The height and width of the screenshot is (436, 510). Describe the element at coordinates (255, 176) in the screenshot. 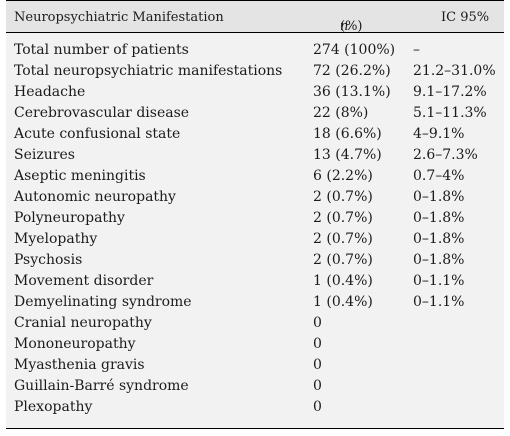

I see `table-row: Aseptic meningitis 6 (2.2%) 0.7–4%` at that location.